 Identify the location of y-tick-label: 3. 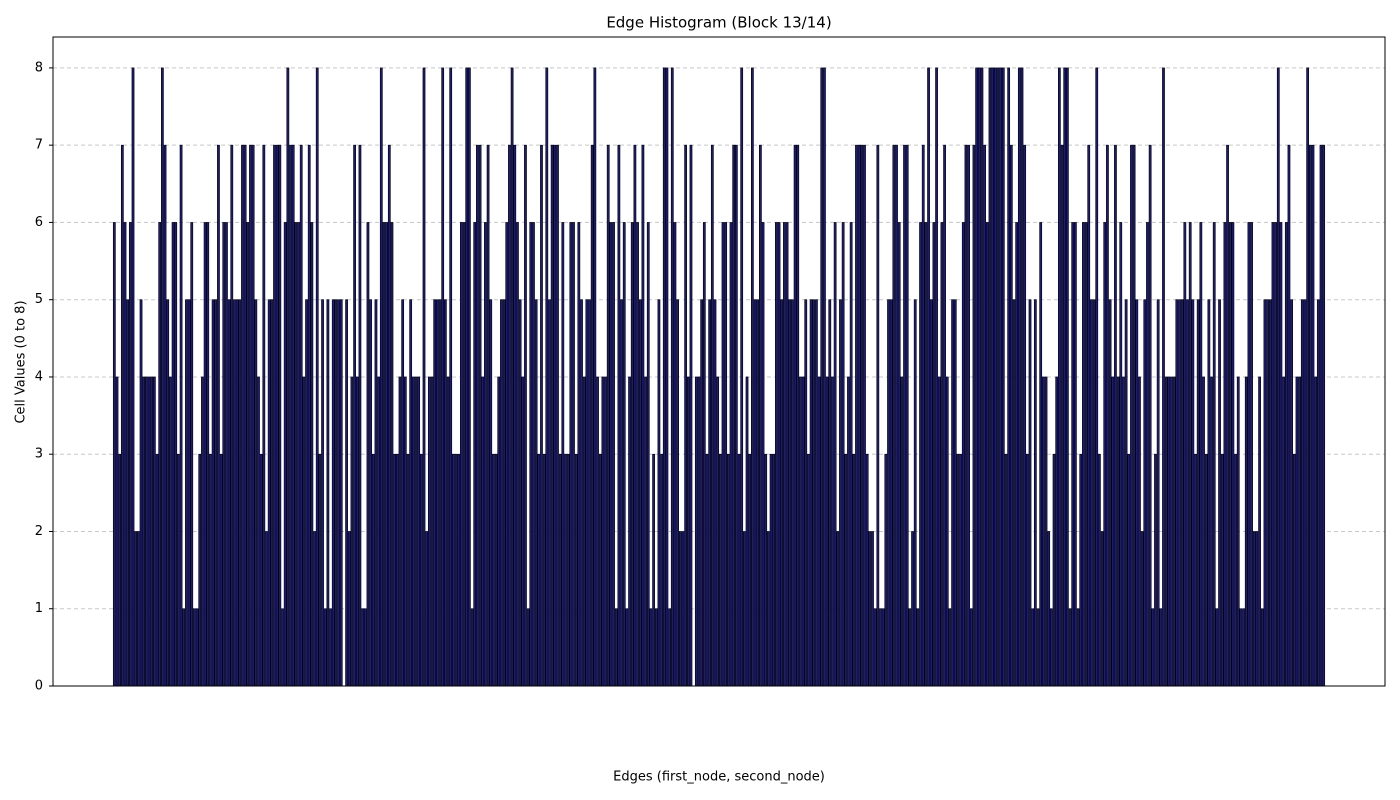
(39, 454).